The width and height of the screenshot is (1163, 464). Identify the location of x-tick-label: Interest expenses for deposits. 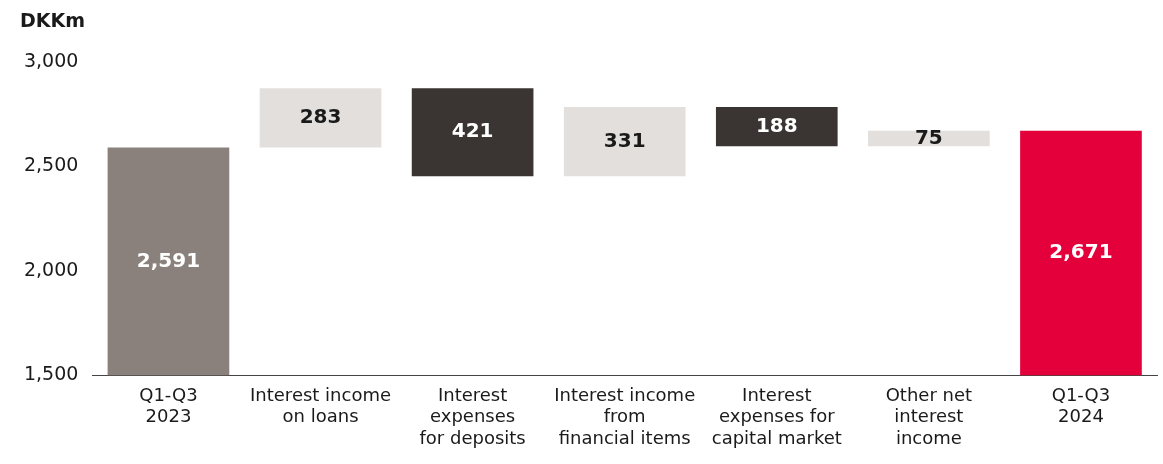
(472, 415).